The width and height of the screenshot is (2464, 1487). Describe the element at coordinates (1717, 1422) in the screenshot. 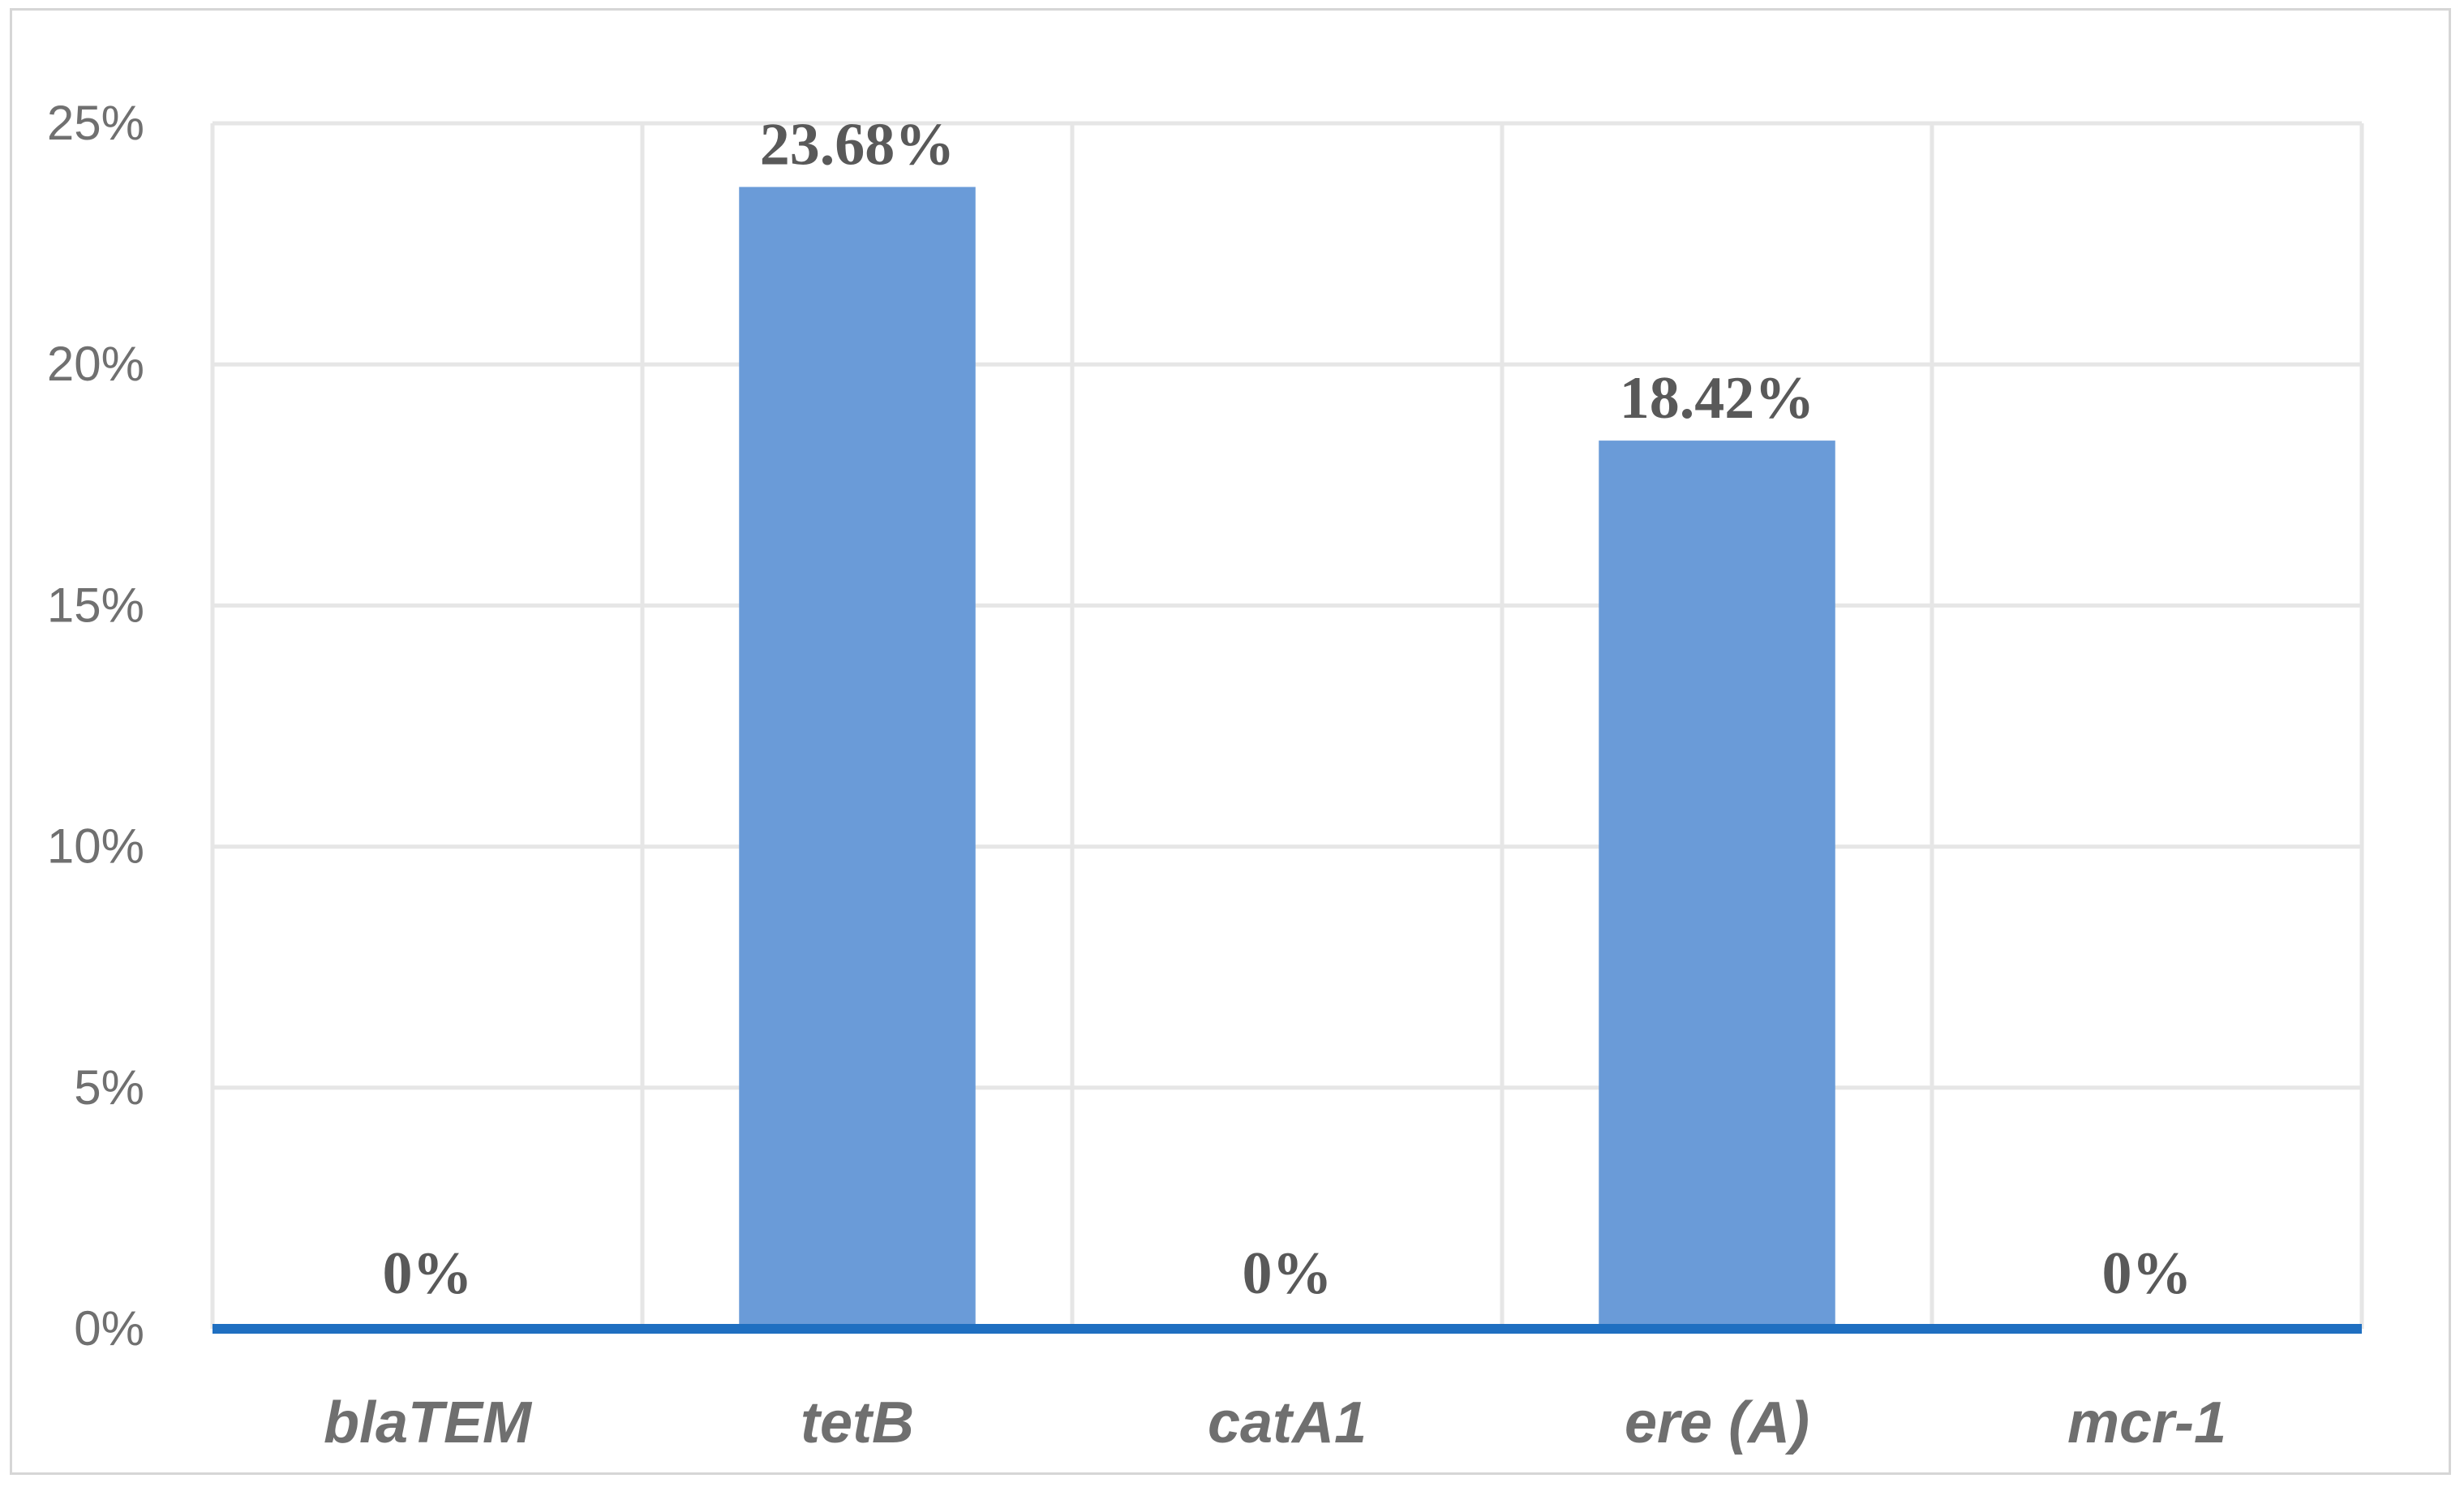

I see `x-tick-label: ere (A)` at that location.